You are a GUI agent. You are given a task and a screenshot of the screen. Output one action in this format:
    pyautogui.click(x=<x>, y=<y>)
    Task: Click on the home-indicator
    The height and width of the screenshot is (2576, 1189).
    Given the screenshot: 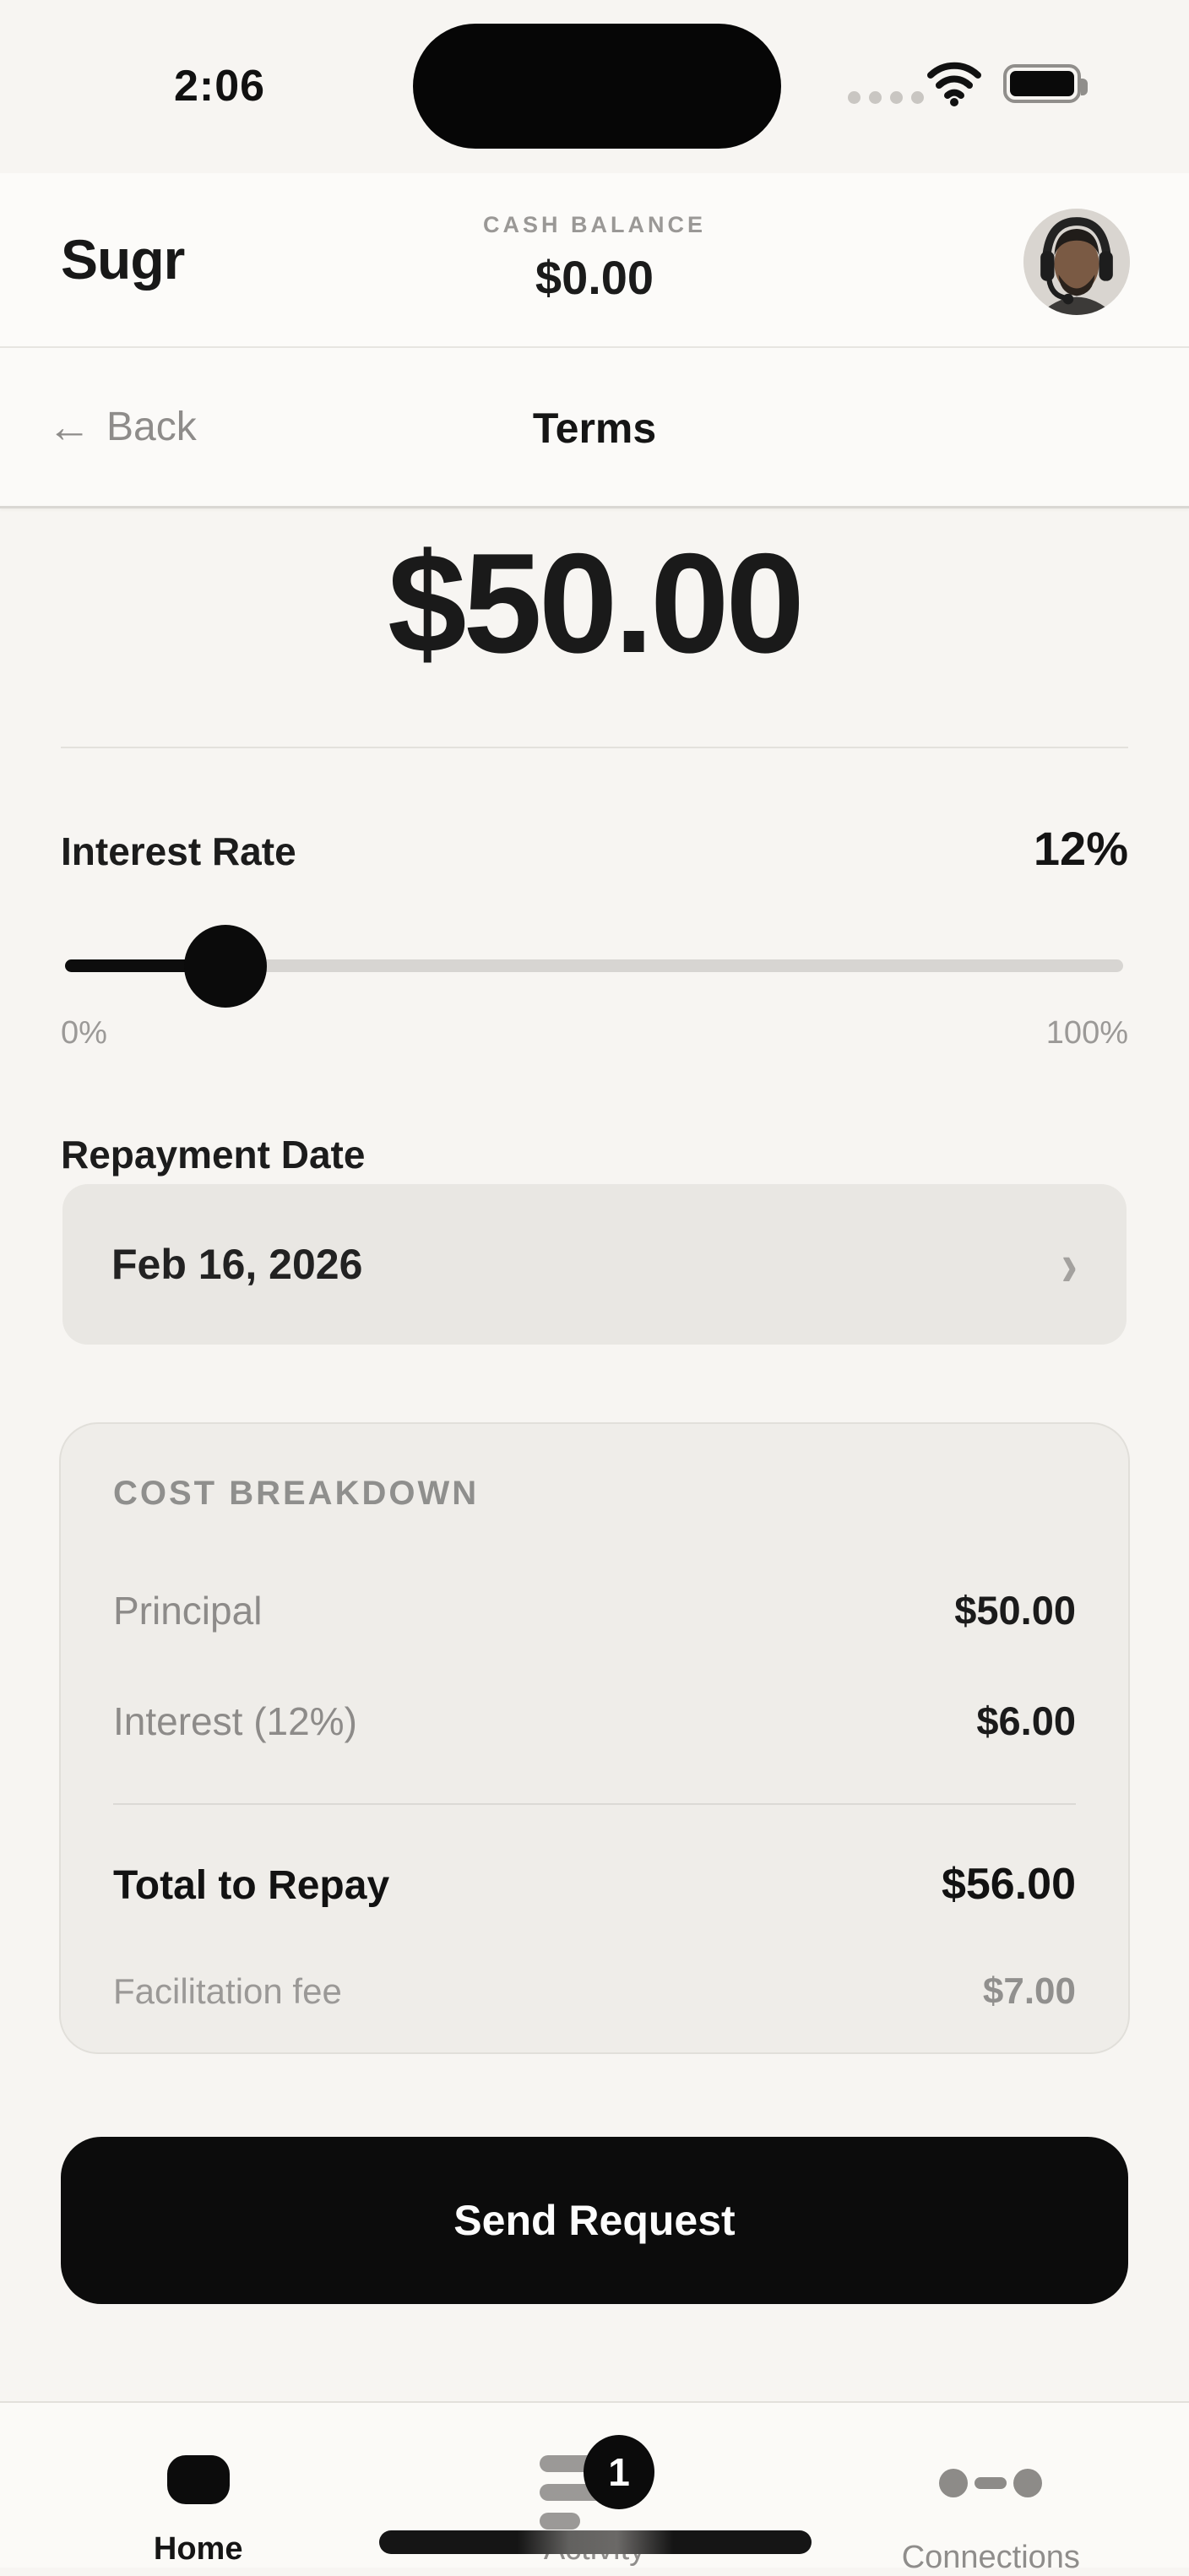 What is the action you would take?
    pyautogui.click(x=595, y=2542)
    